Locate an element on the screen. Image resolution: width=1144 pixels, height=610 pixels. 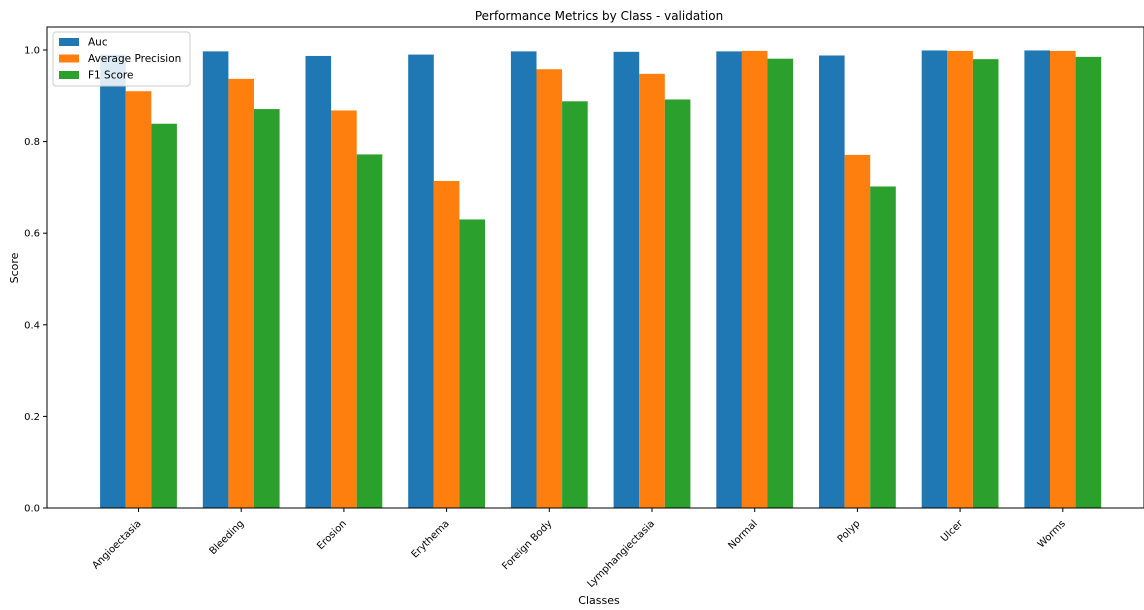
bar-lymphangiectasia-f1-score is located at coordinates (677, 304).